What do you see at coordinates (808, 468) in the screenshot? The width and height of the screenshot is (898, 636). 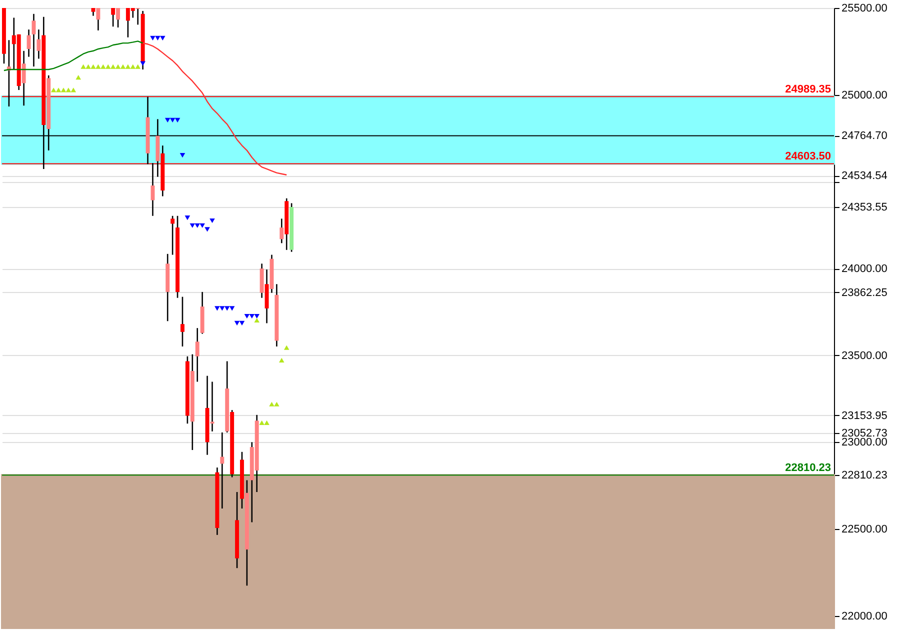 I see `ref-line-label: 22810.23` at bounding box center [808, 468].